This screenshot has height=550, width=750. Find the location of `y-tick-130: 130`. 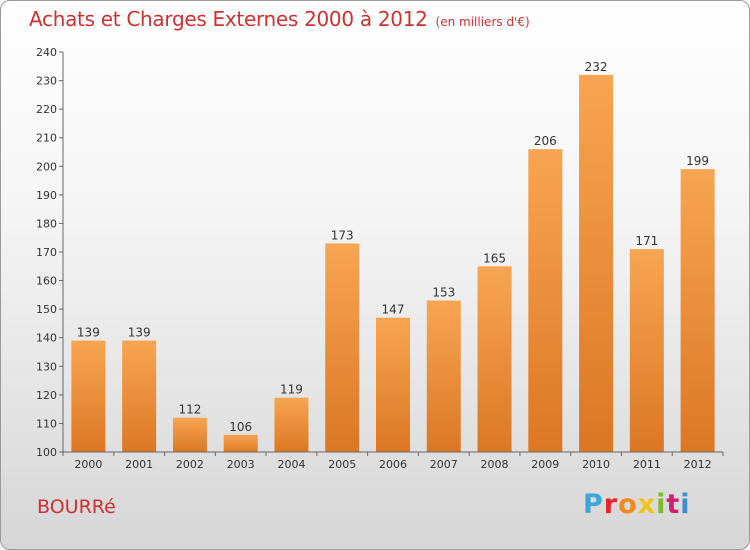

y-tick-130: 130 is located at coordinates (46, 366).